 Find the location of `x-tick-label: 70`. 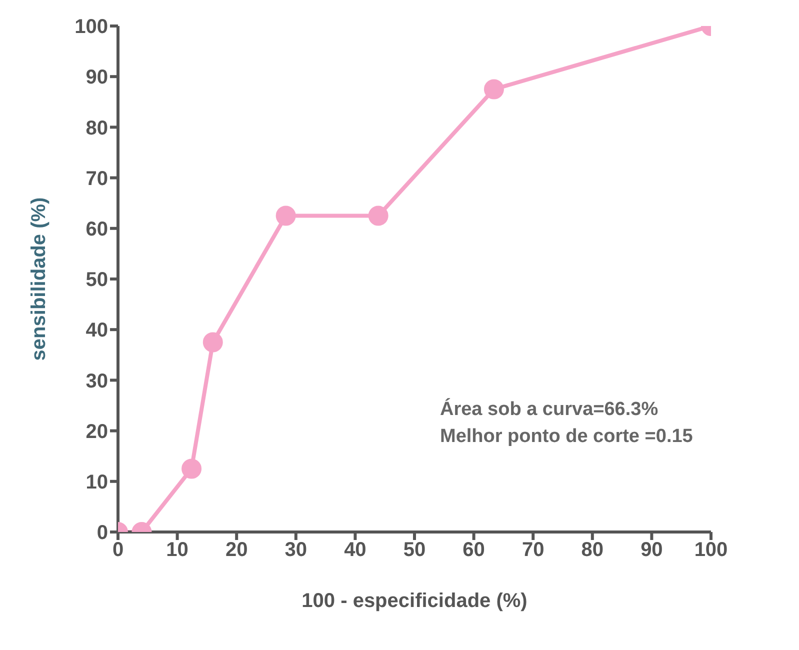

x-tick-label: 70 is located at coordinates (533, 550).